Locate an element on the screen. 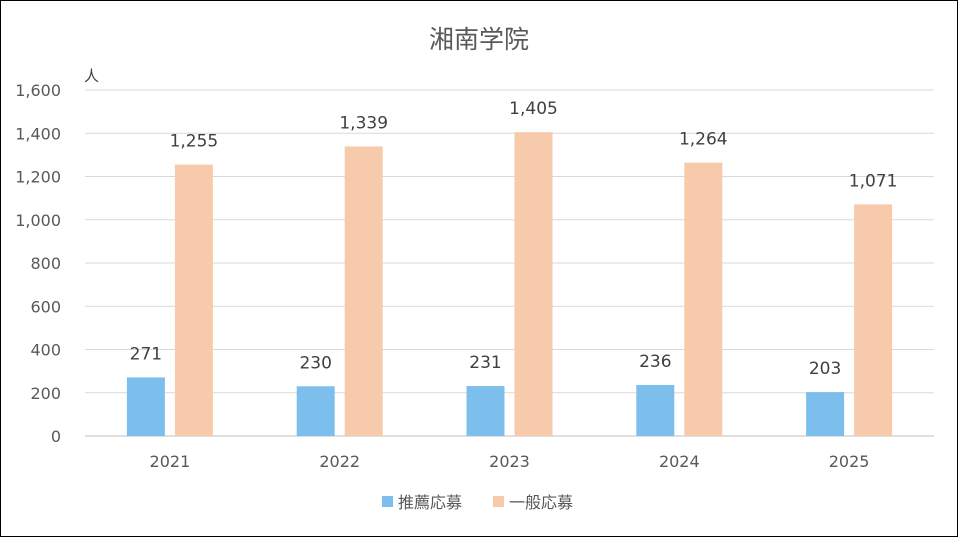 The height and width of the screenshot is (537, 958). y-axis-unit: 人 is located at coordinates (91, 76).